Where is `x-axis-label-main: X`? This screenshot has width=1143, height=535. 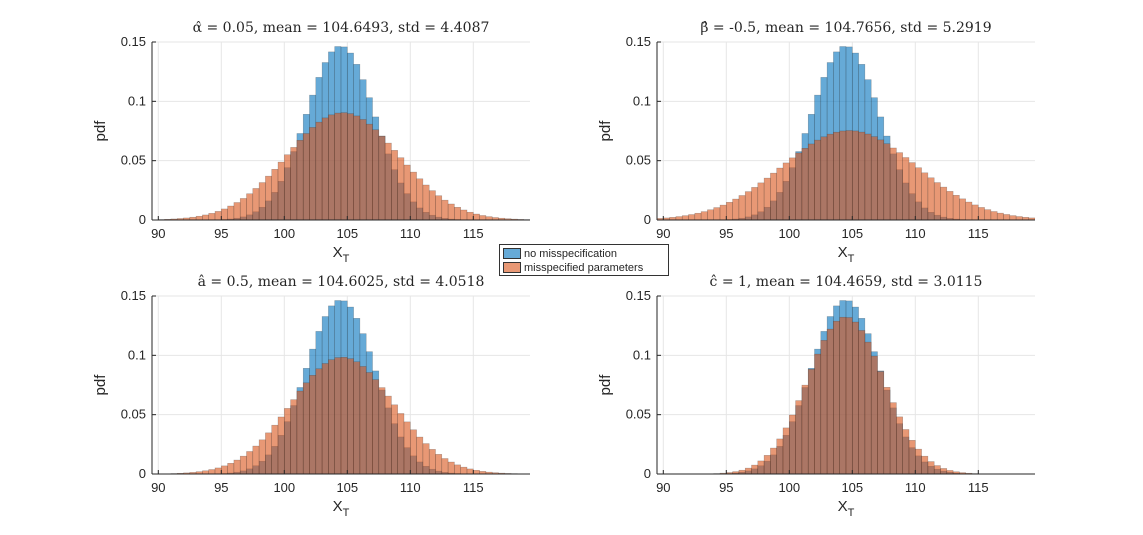 x-axis-label-main: X is located at coordinates (338, 506).